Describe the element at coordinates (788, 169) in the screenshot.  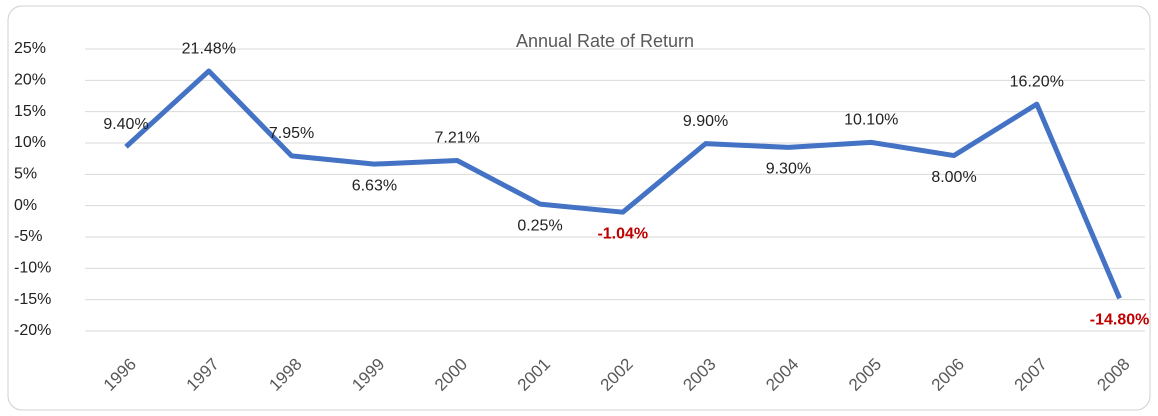
I see `data-label: 9.30%` at that location.